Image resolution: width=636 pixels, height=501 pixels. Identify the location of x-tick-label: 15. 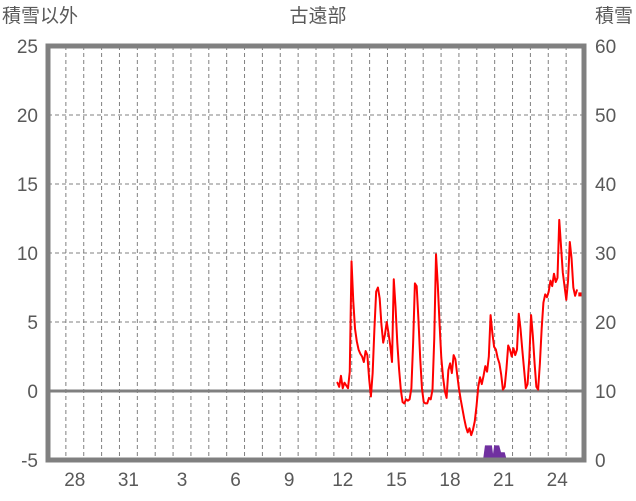
(396, 480).